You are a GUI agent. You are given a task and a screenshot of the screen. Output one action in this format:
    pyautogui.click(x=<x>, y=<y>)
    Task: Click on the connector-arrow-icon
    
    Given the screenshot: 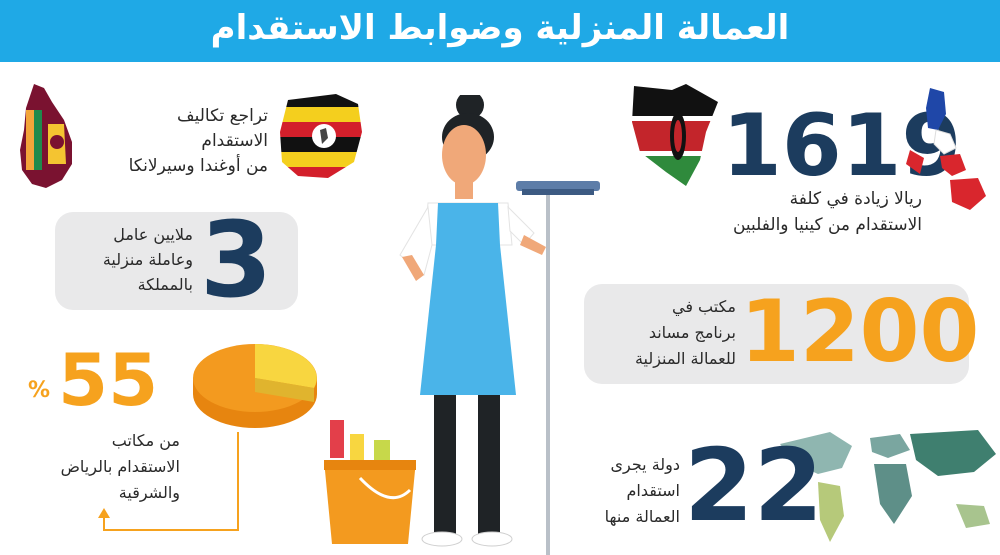 What is the action you would take?
    pyautogui.click(x=168, y=481)
    